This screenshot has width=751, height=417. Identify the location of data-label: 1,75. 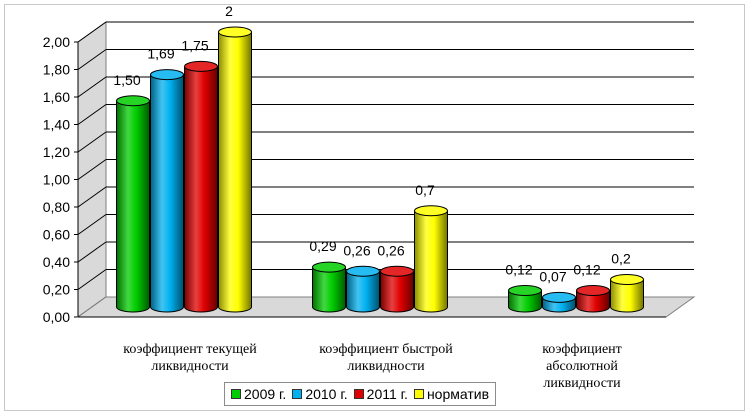
(194, 45).